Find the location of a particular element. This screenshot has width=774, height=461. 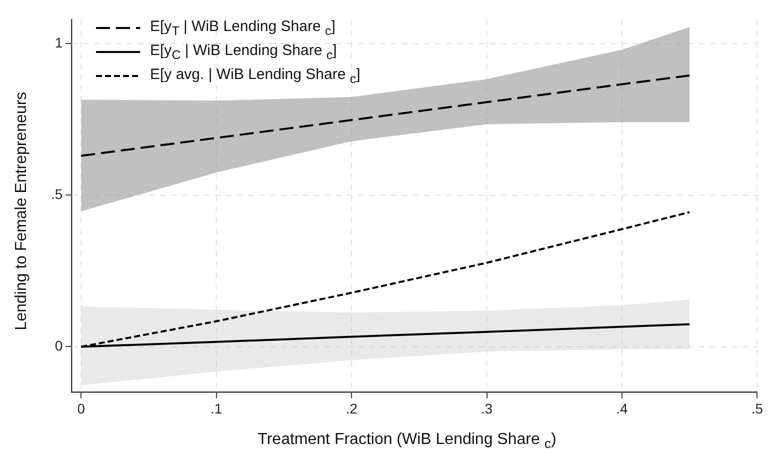

legend-label: E[y$_{C}$ | WiB Lending Share $_{c}$] is located at coordinates (243, 52).